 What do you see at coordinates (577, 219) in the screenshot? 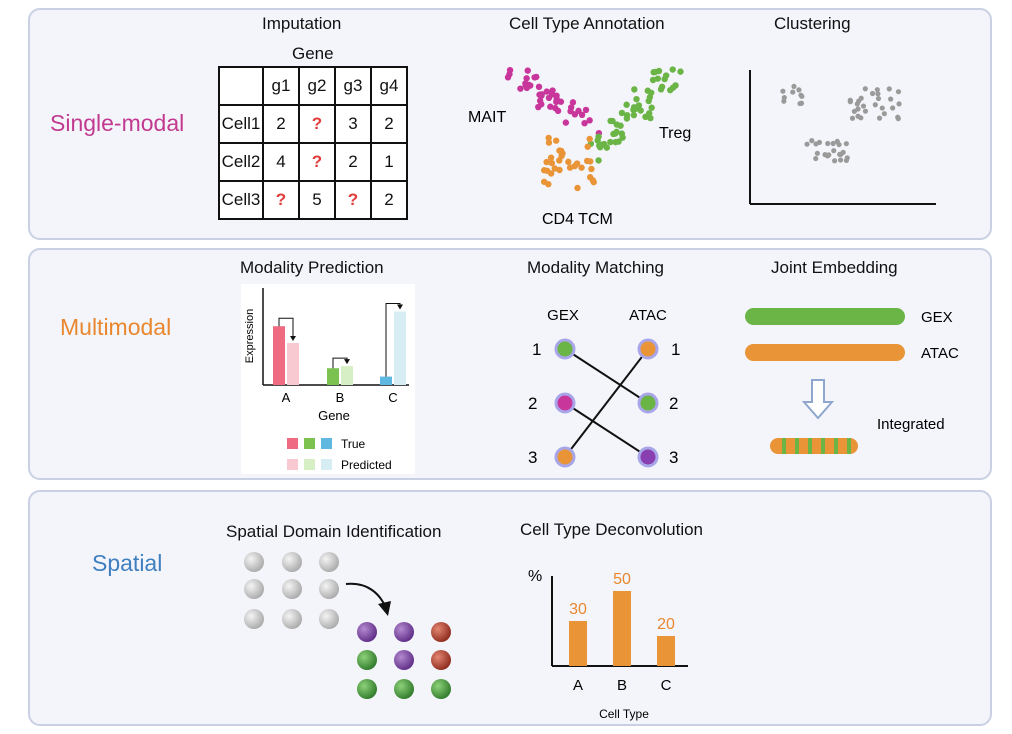
I see `cd4-tcm-label: CD4 TCM` at bounding box center [577, 219].